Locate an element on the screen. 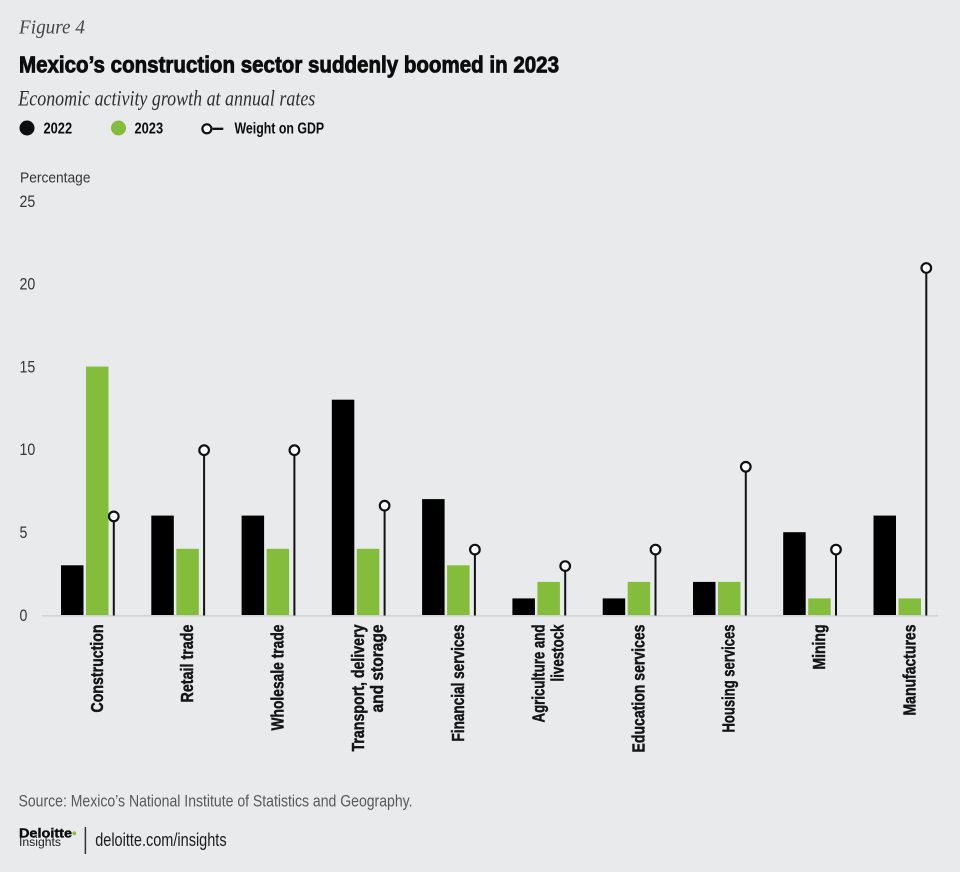  svg-text: Agriculture and is located at coordinates (539, 674).